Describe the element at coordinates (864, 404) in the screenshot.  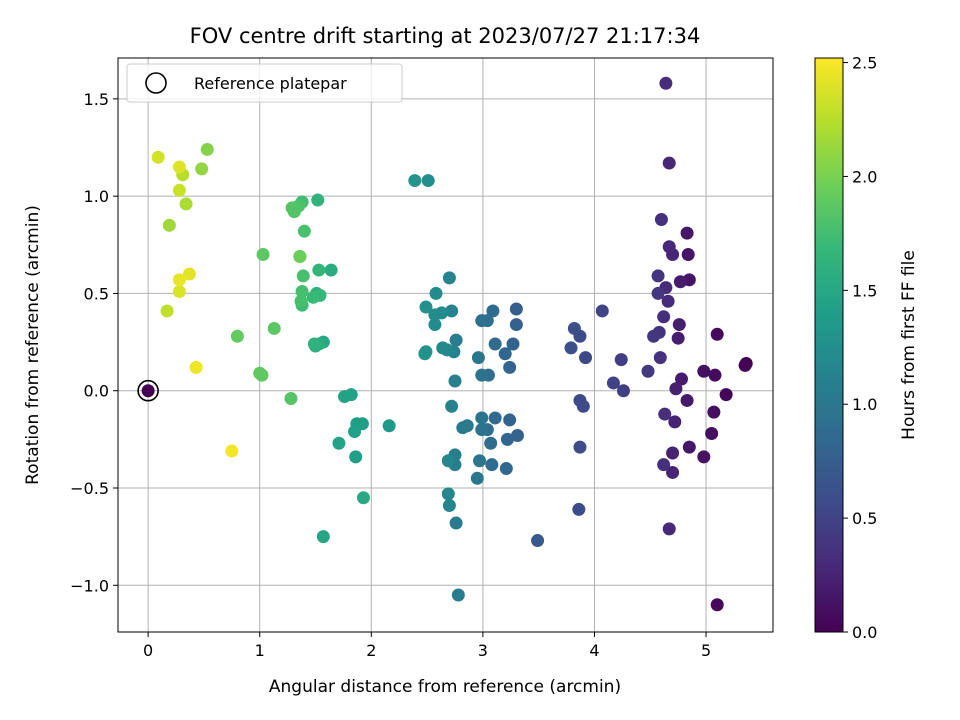
I see `colorbar-tick-label: 1.0` at that location.